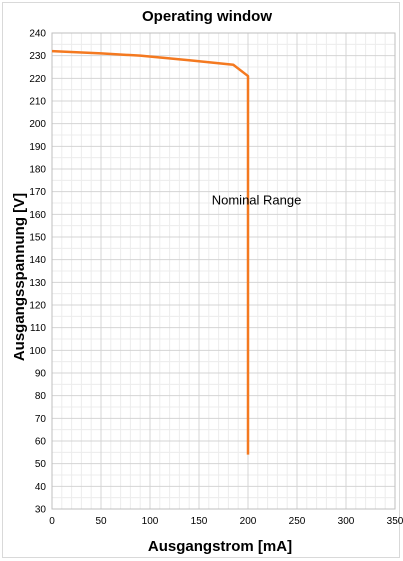 The height and width of the screenshot is (561, 403). What do you see at coordinates (37, 79) in the screenshot?
I see `y-tick-label: 220` at bounding box center [37, 79].